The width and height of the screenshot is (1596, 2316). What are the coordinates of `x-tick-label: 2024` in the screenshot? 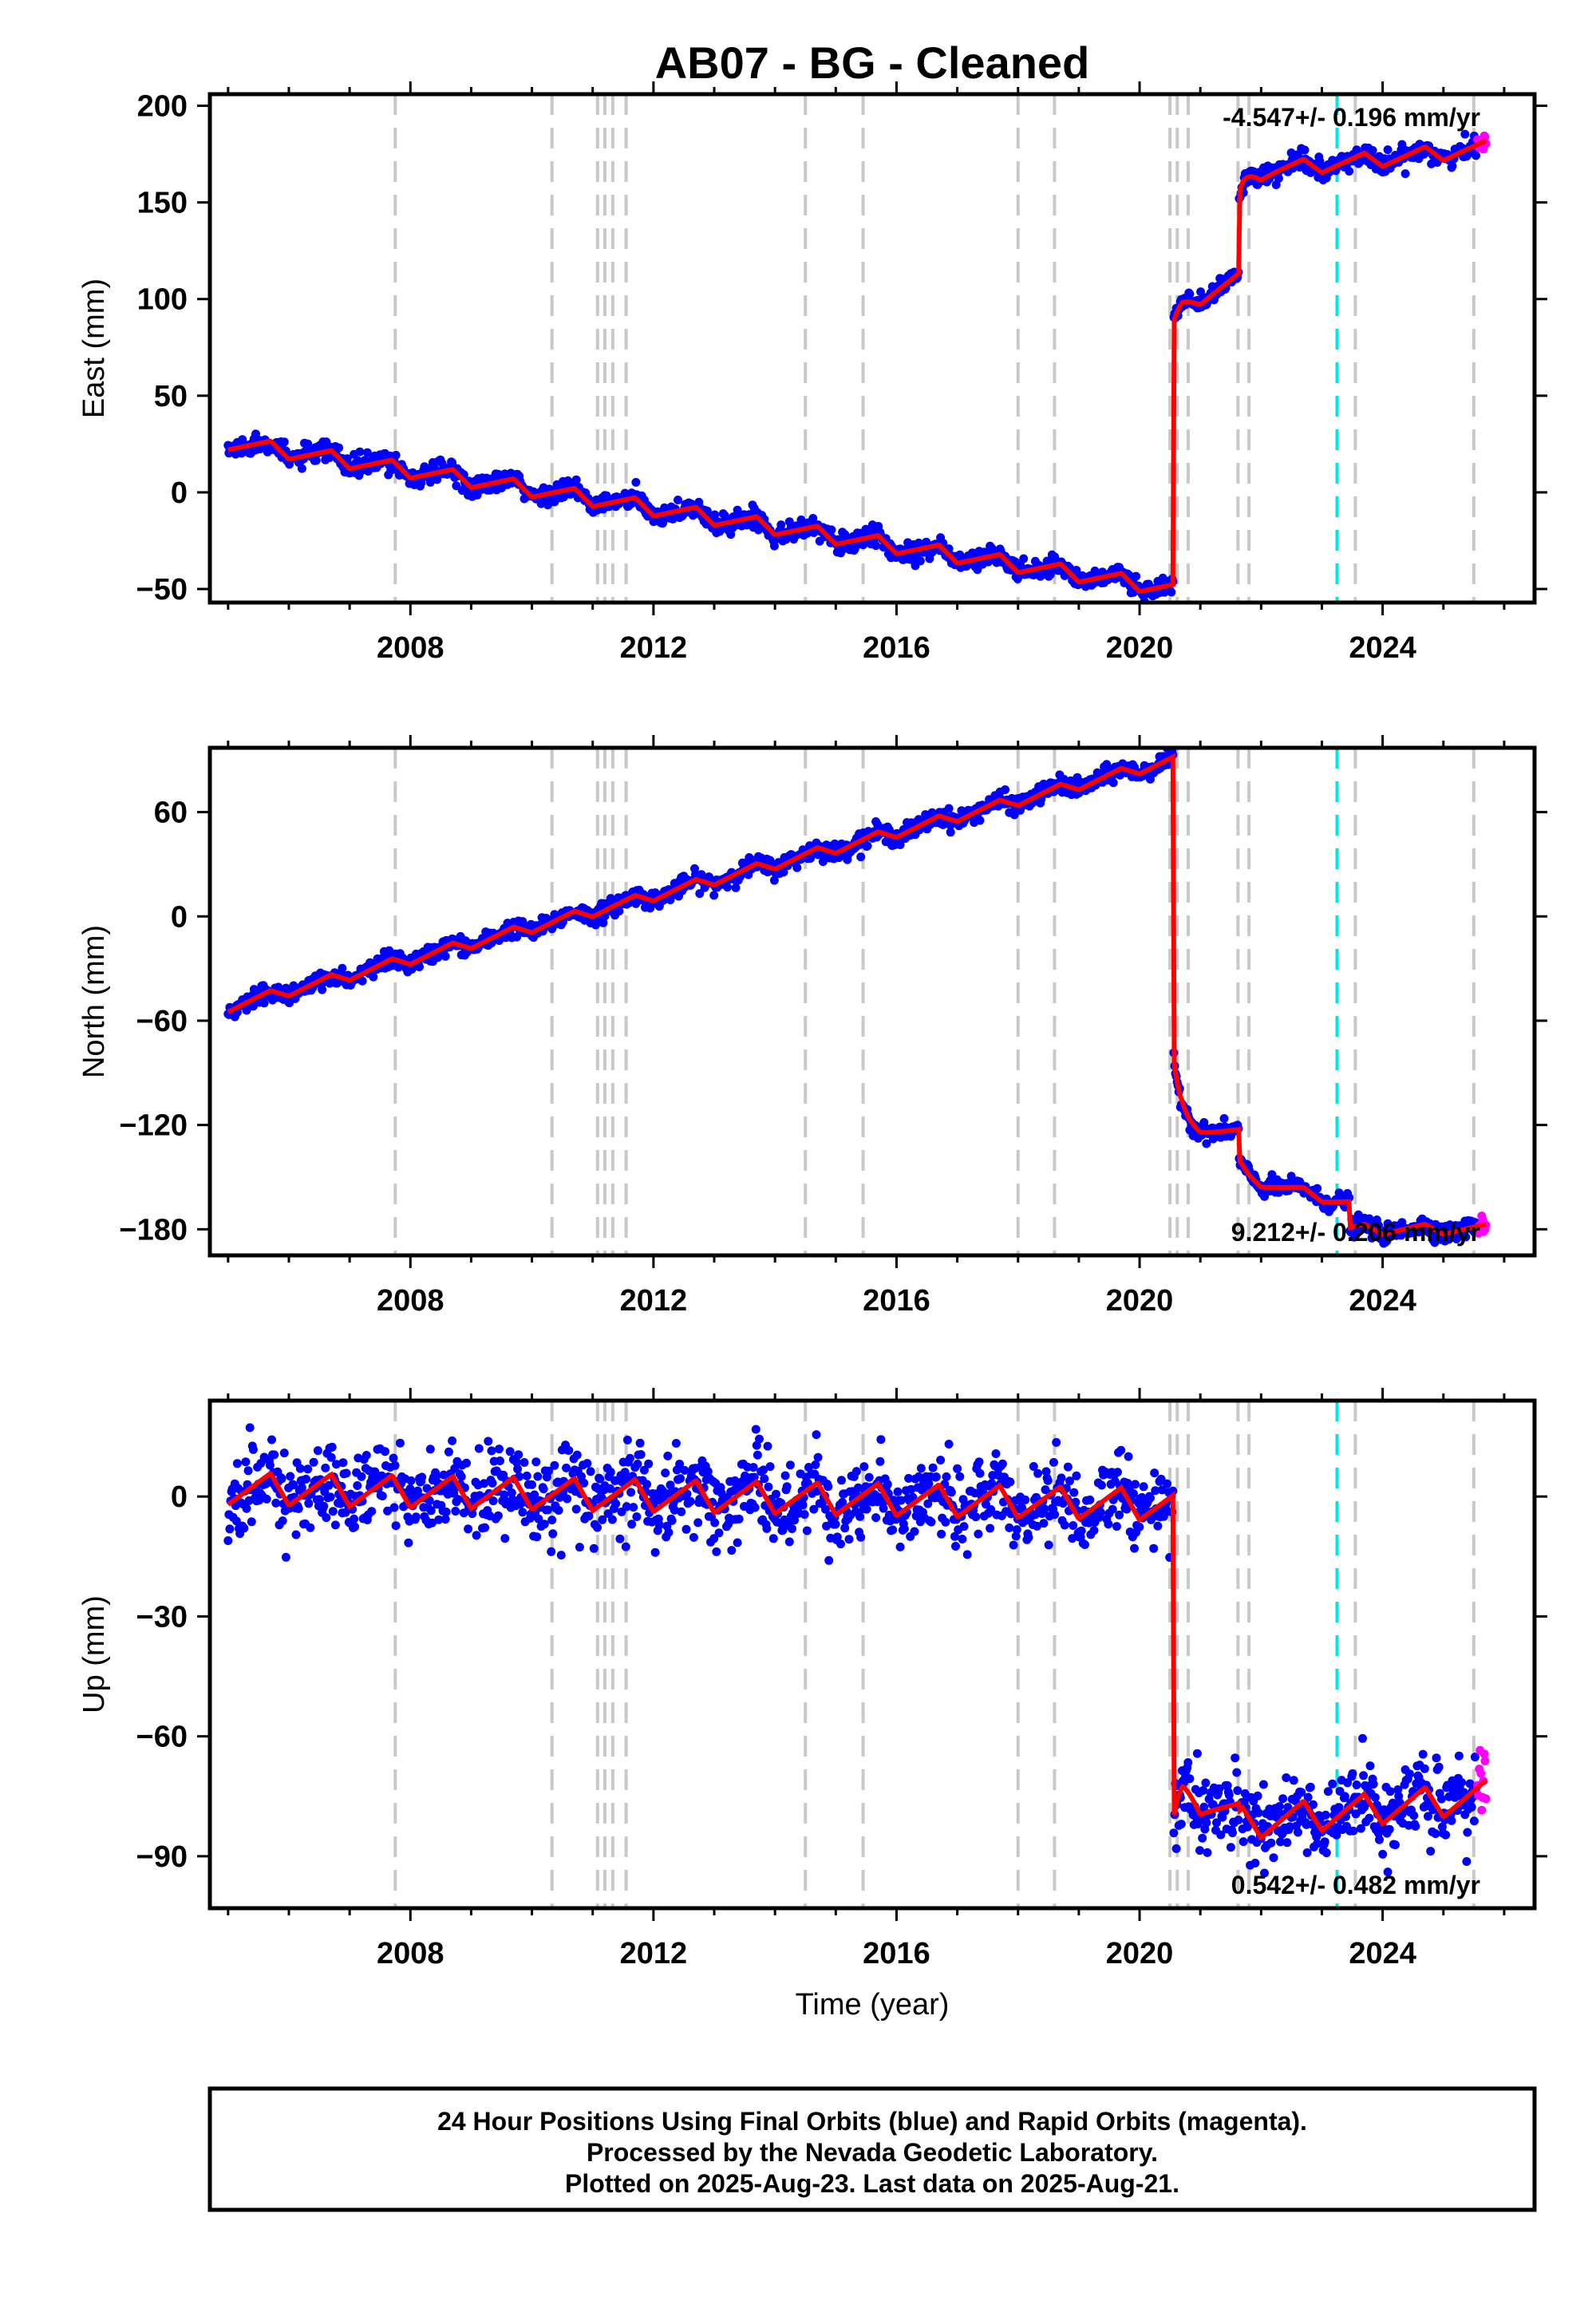 It's located at (1382, 648).